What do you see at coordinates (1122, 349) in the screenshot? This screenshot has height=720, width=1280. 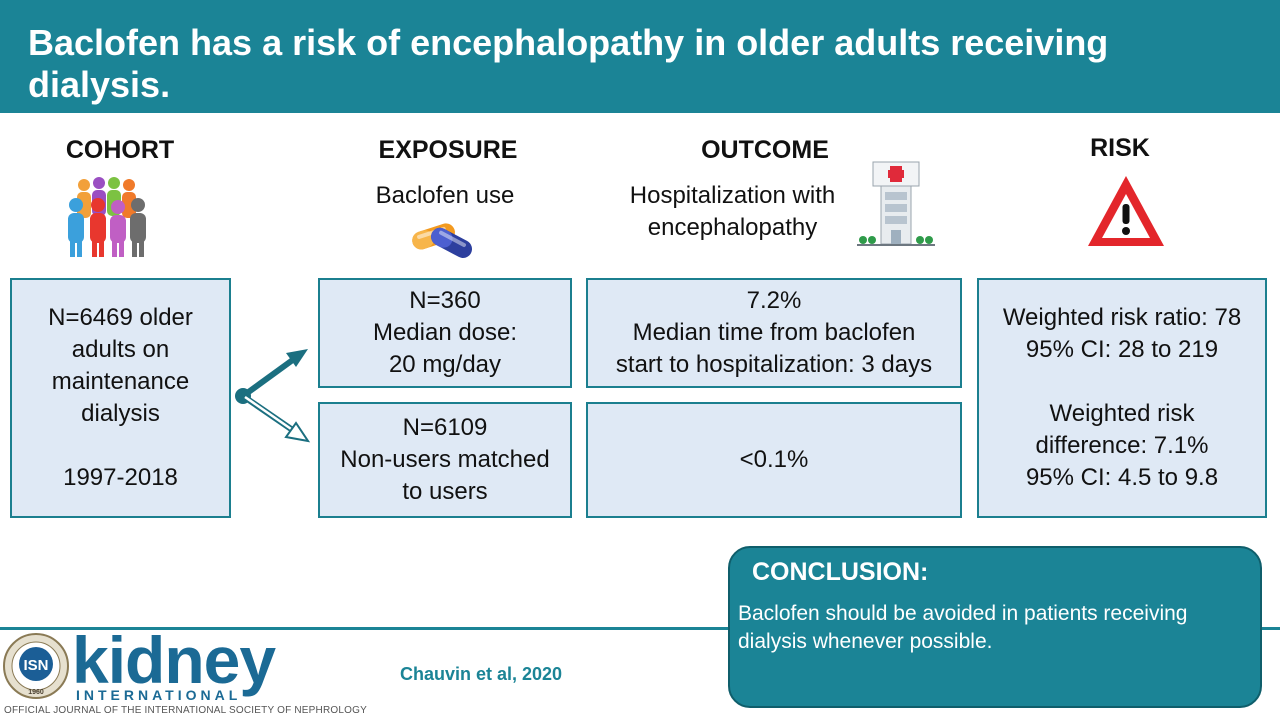 I see `risk-line: 95% CI: 28 to 219` at bounding box center [1122, 349].